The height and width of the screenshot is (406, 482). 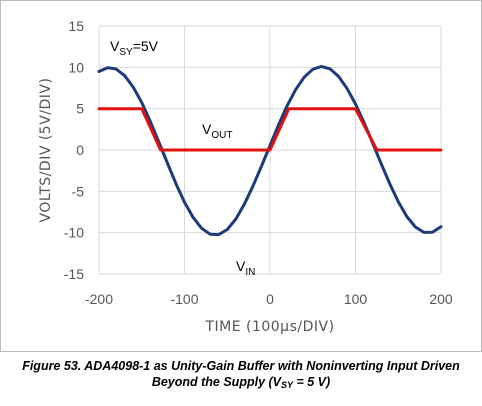 I want to click on vout-annotation: VOUT, so click(x=217, y=131).